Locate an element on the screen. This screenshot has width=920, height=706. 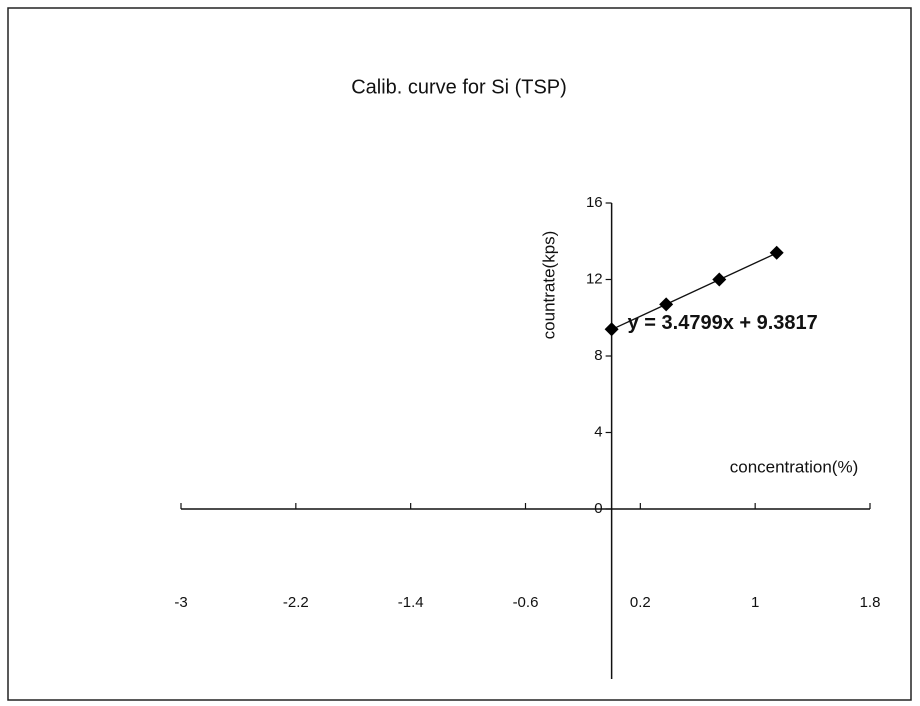
trendline-equation: y = 3.4799x + 9.3817 is located at coordinates (723, 323).